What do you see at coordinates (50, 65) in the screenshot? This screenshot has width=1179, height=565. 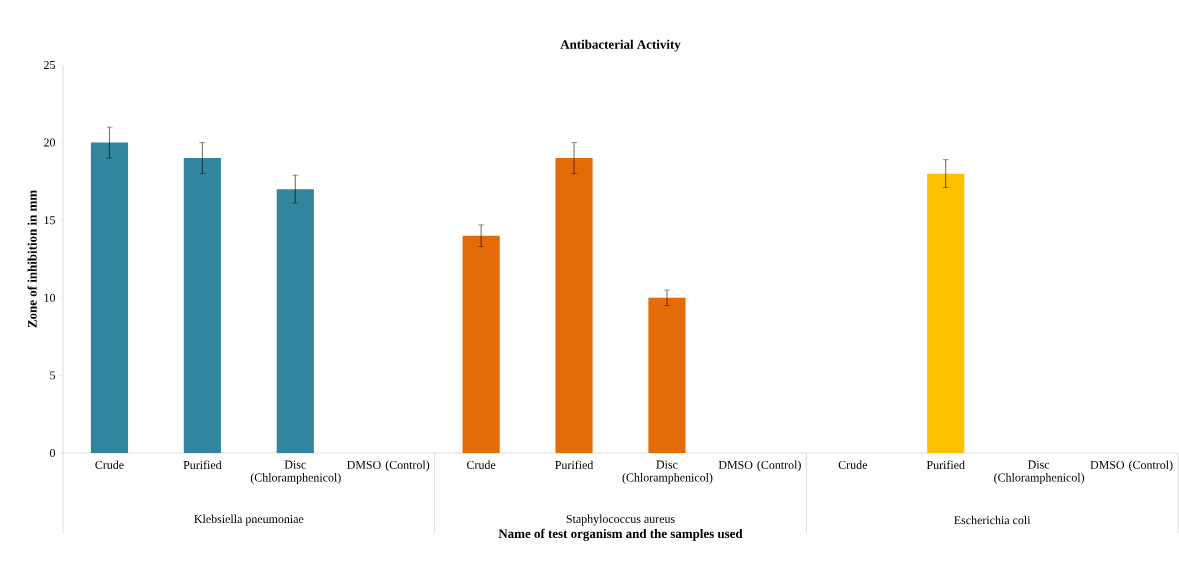 I see `y-tick-label: 25` at bounding box center [50, 65].